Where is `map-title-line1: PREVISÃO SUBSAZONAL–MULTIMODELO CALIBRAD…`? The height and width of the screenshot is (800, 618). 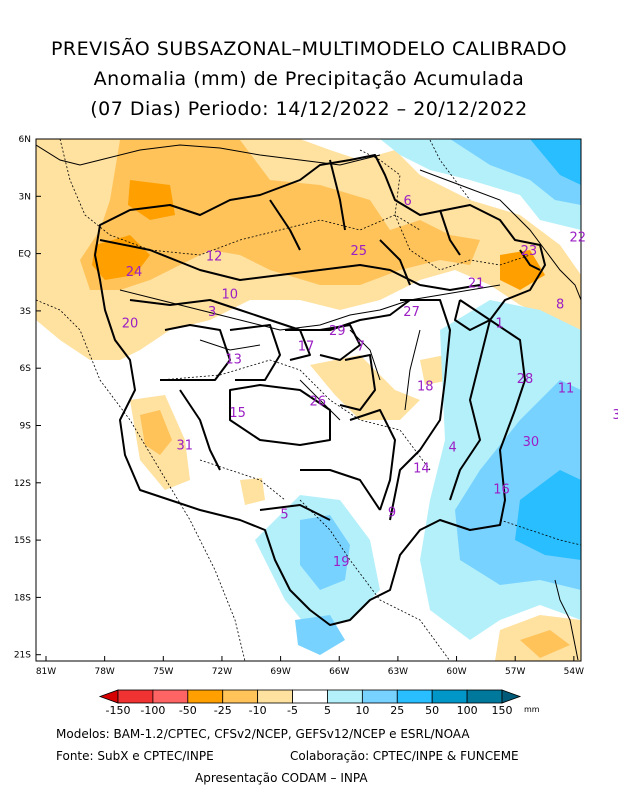
map-title-line1: PREVISÃO SUBSAZONAL–MULTIMODELO CALIBRAD… is located at coordinates (309, 49).